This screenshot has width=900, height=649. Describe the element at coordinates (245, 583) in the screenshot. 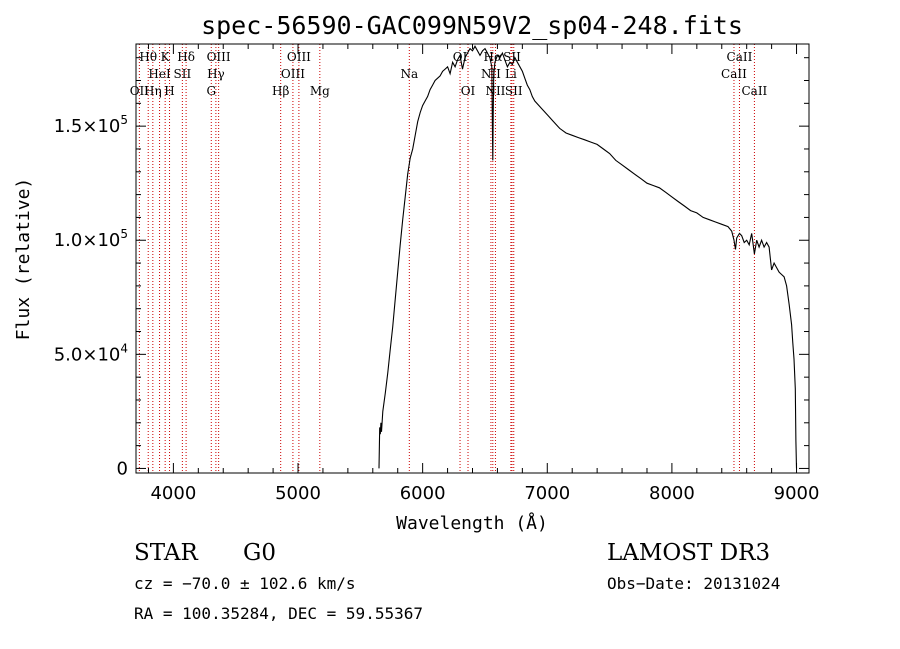

I see `redshift-velocity: cz = −70.0 ± 102.6 km/s` at that location.